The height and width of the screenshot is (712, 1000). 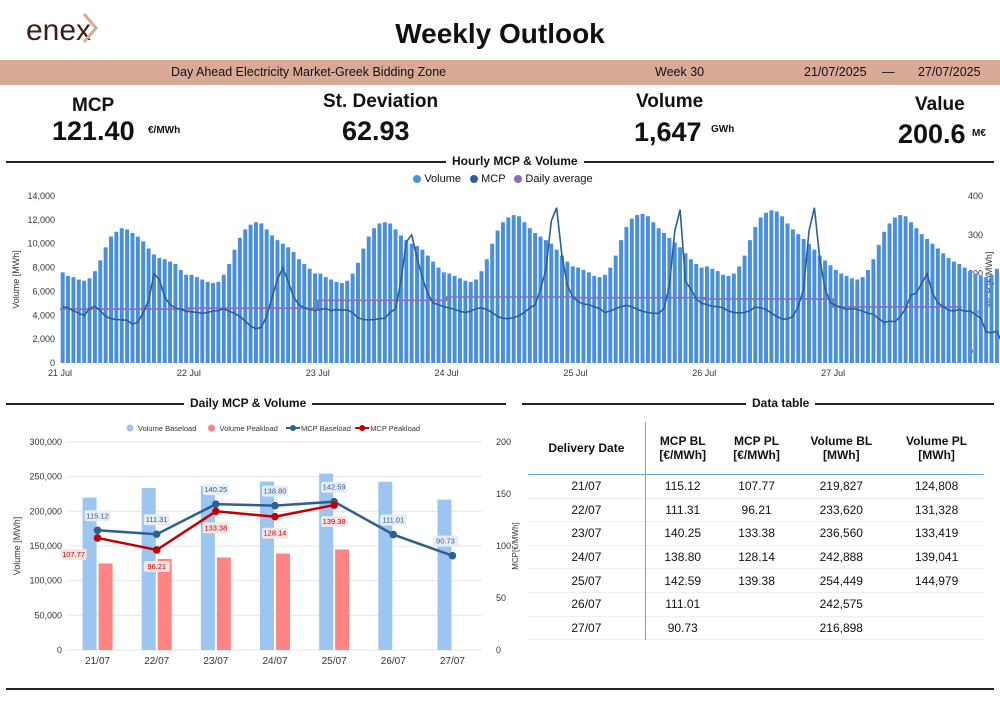 I want to click on table-cell: 236,560, so click(x=841, y=533).